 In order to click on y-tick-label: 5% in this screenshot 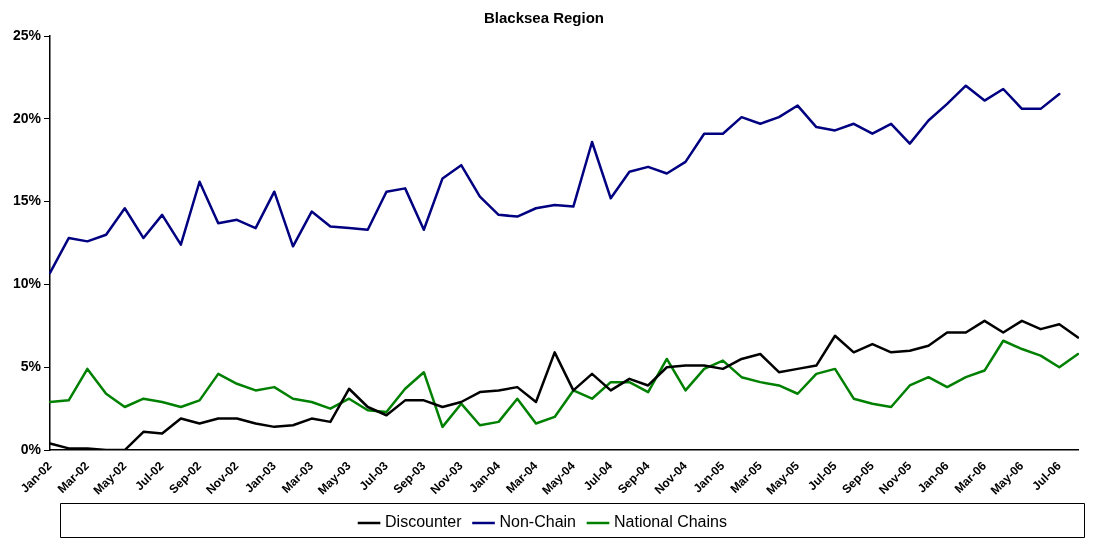, I will do `click(31, 366)`.